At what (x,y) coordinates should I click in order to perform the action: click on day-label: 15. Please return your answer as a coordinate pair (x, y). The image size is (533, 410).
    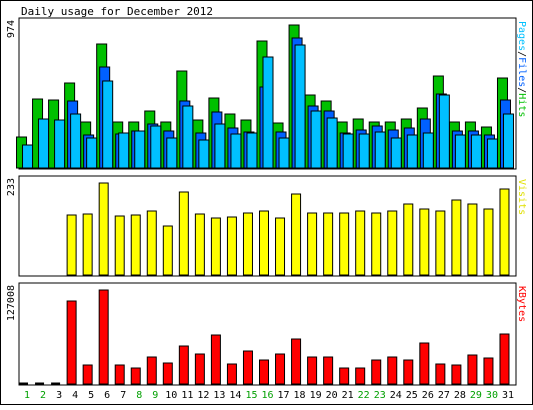
    Looking at the image, I should click on (251, 395).